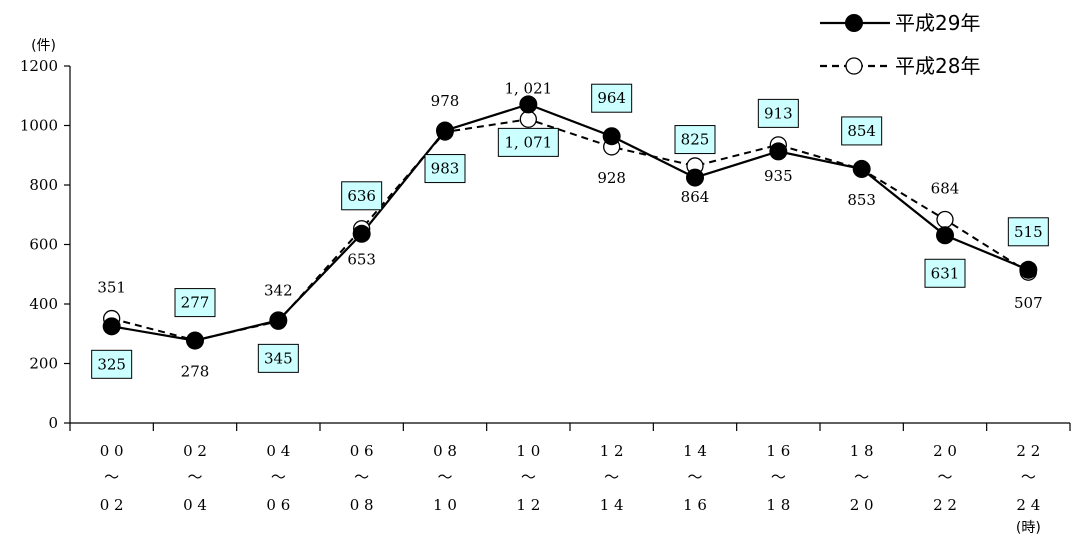 The image size is (1076, 540). I want to click on x-tick-label-end: 0 8, so click(362, 505).